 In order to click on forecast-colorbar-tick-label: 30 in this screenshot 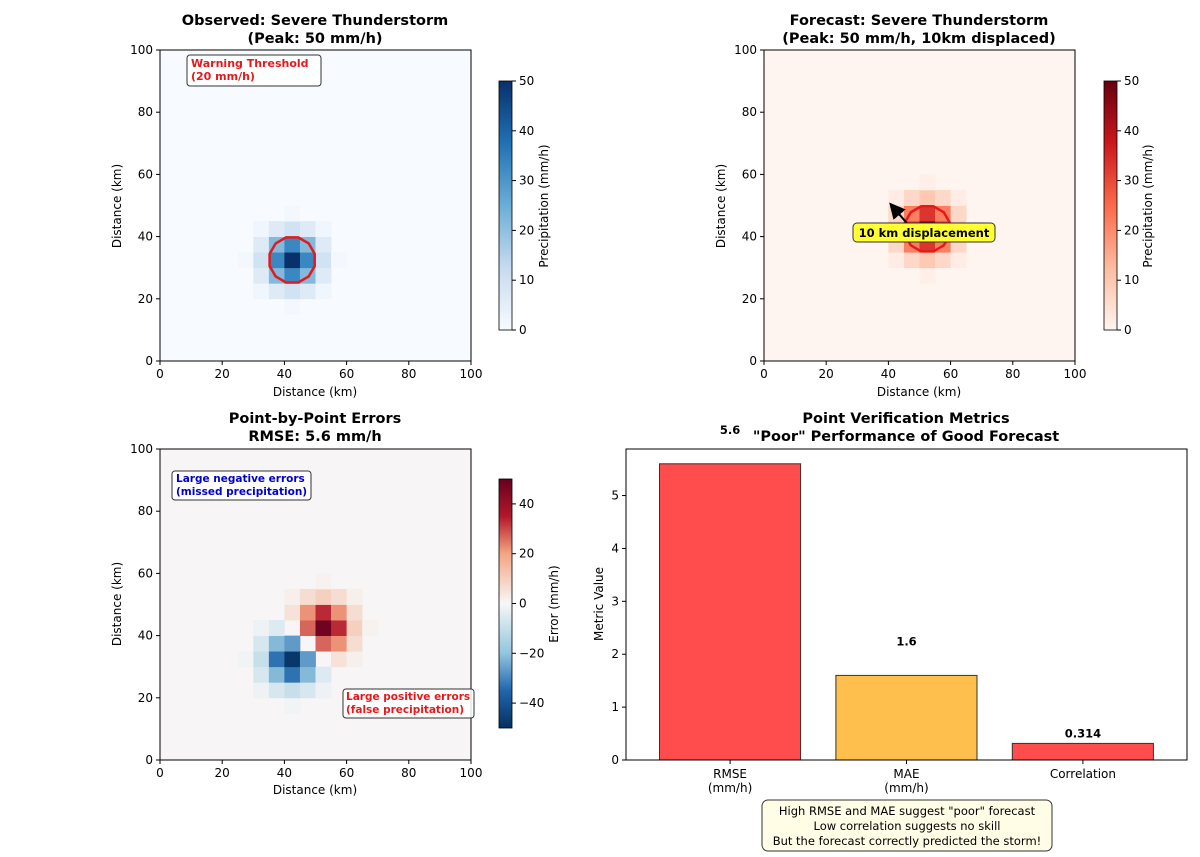, I will do `click(1131, 181)`.